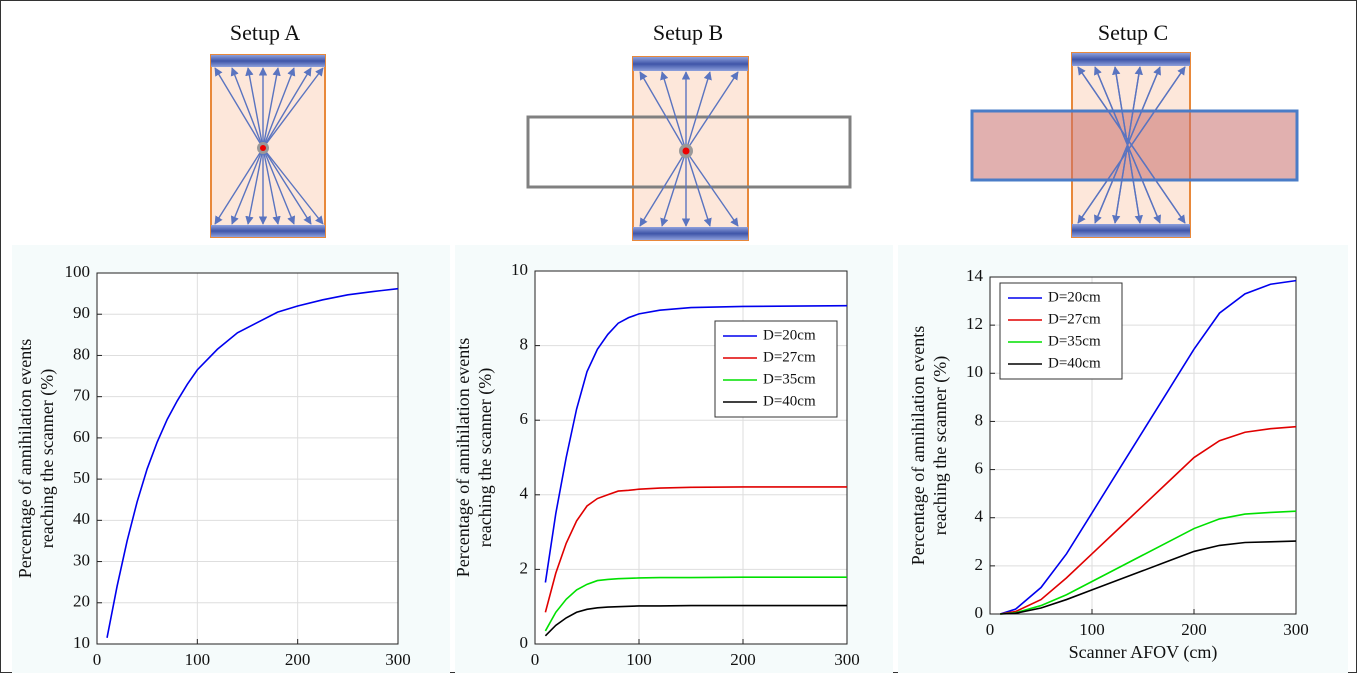 This screenshot has width=1357, height=673. Describe the element at coordinates (1143, 652) in the screenshot. I see `x-axis-label: Scanner AFOV (cm)` at that location.